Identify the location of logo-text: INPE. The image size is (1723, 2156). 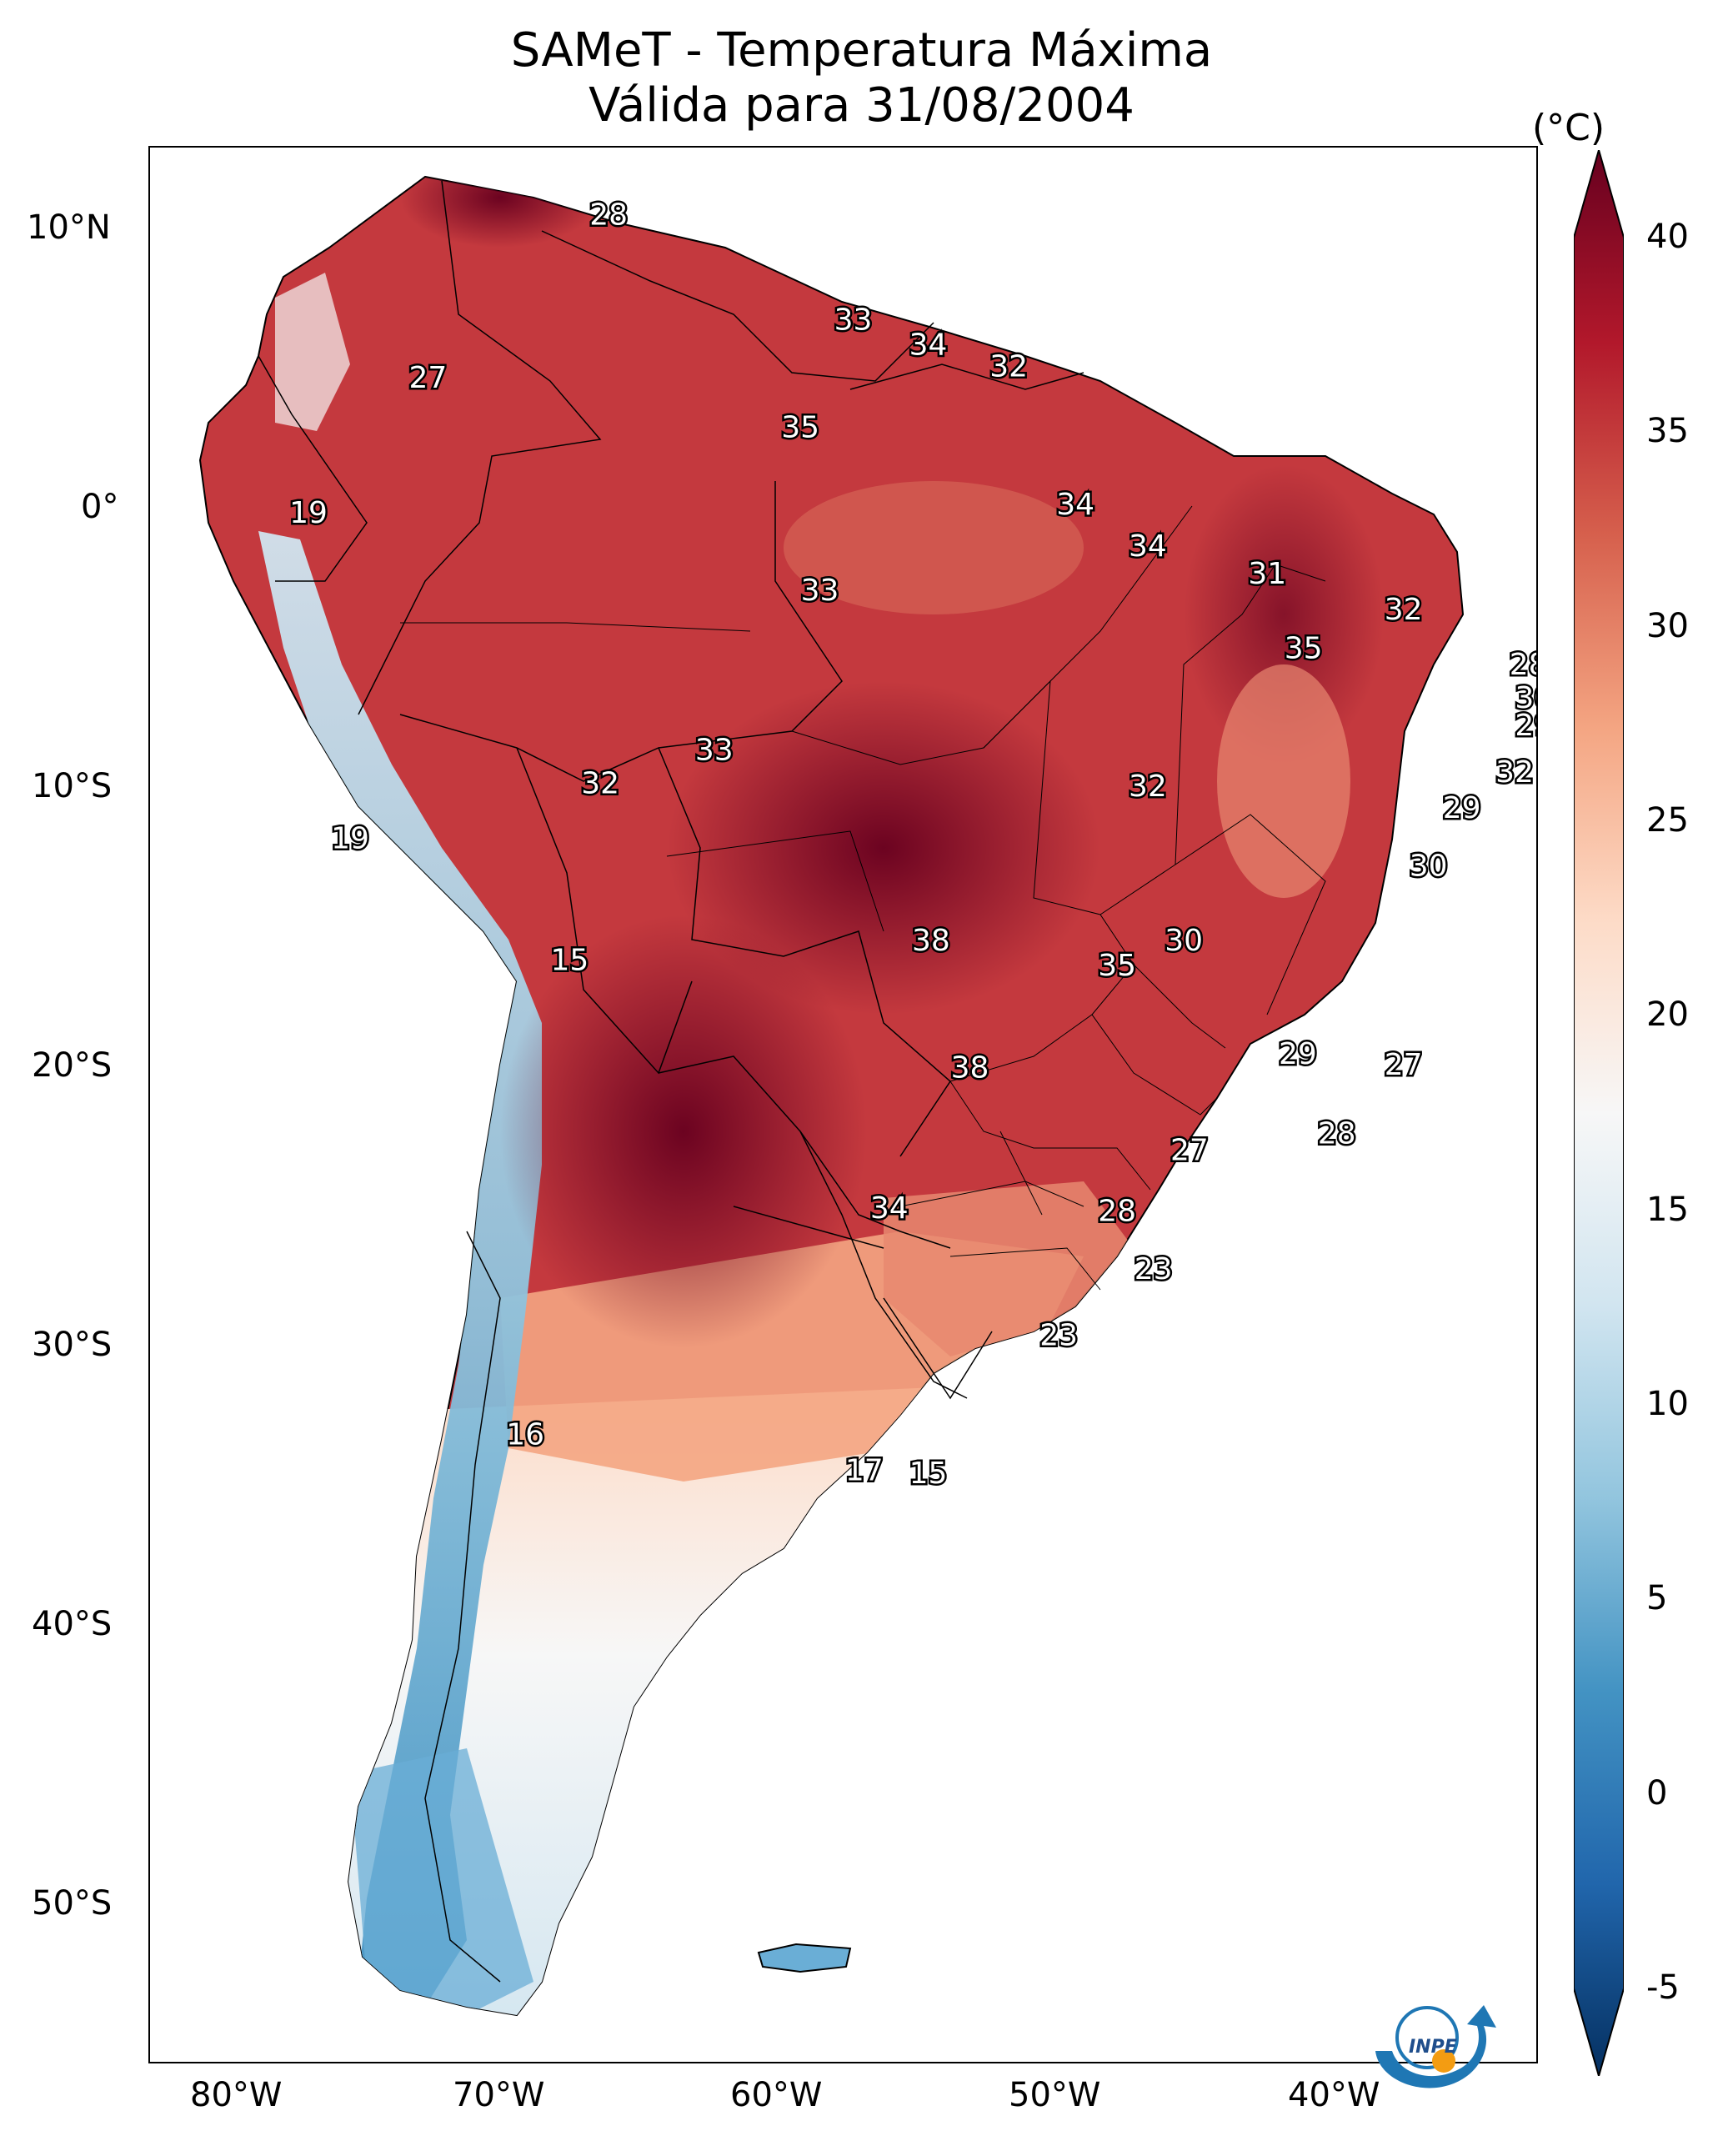
(1433, 2047).